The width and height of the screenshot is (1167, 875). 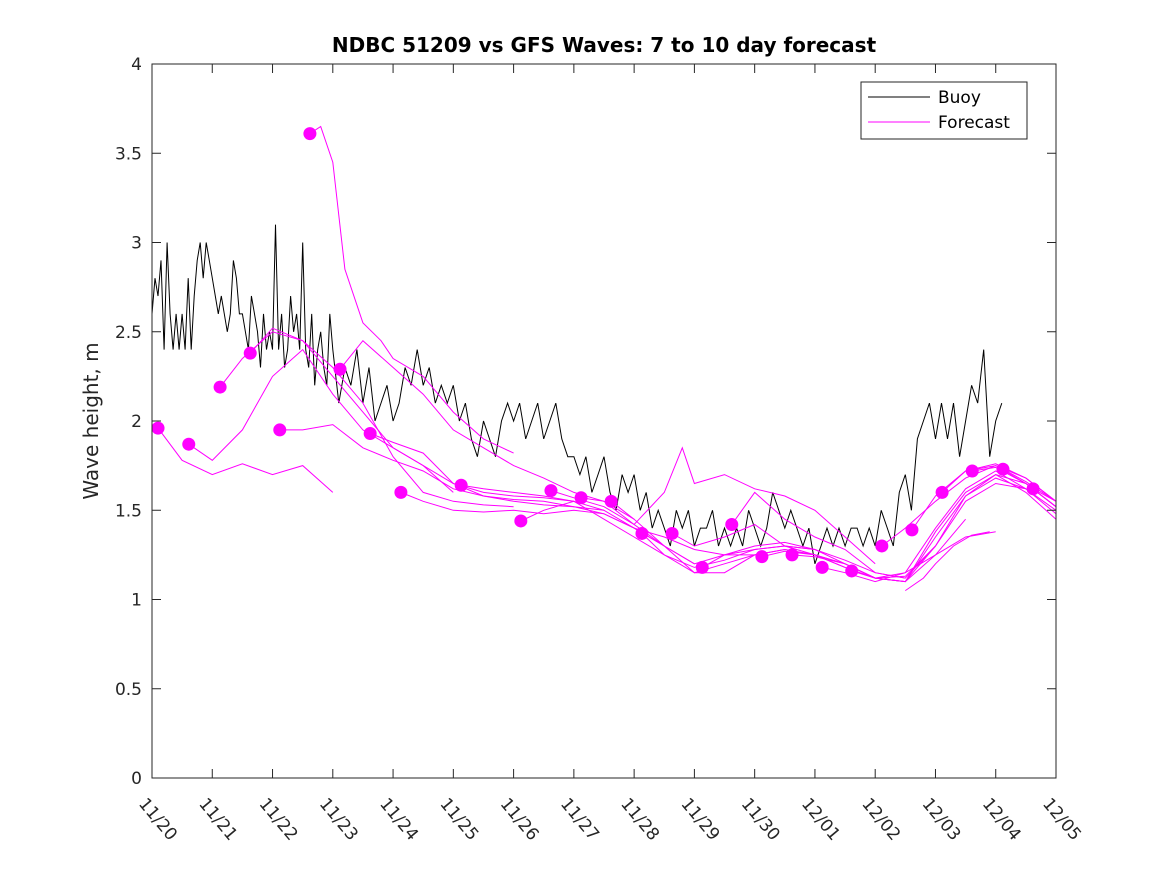 What do you see at coordinates (760, 819) in the screenshot?
I see `x-tick-label: 11/30` at bounding box center [760, 819].